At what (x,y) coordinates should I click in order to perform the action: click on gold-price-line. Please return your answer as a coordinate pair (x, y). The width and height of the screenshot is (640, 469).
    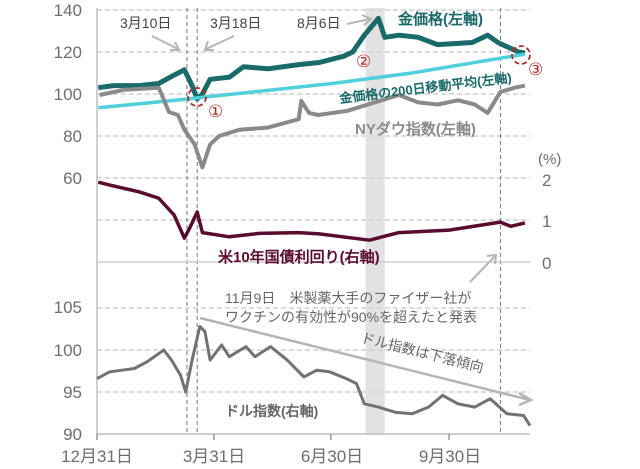
    Looking at the image, I should click on (311, 58).